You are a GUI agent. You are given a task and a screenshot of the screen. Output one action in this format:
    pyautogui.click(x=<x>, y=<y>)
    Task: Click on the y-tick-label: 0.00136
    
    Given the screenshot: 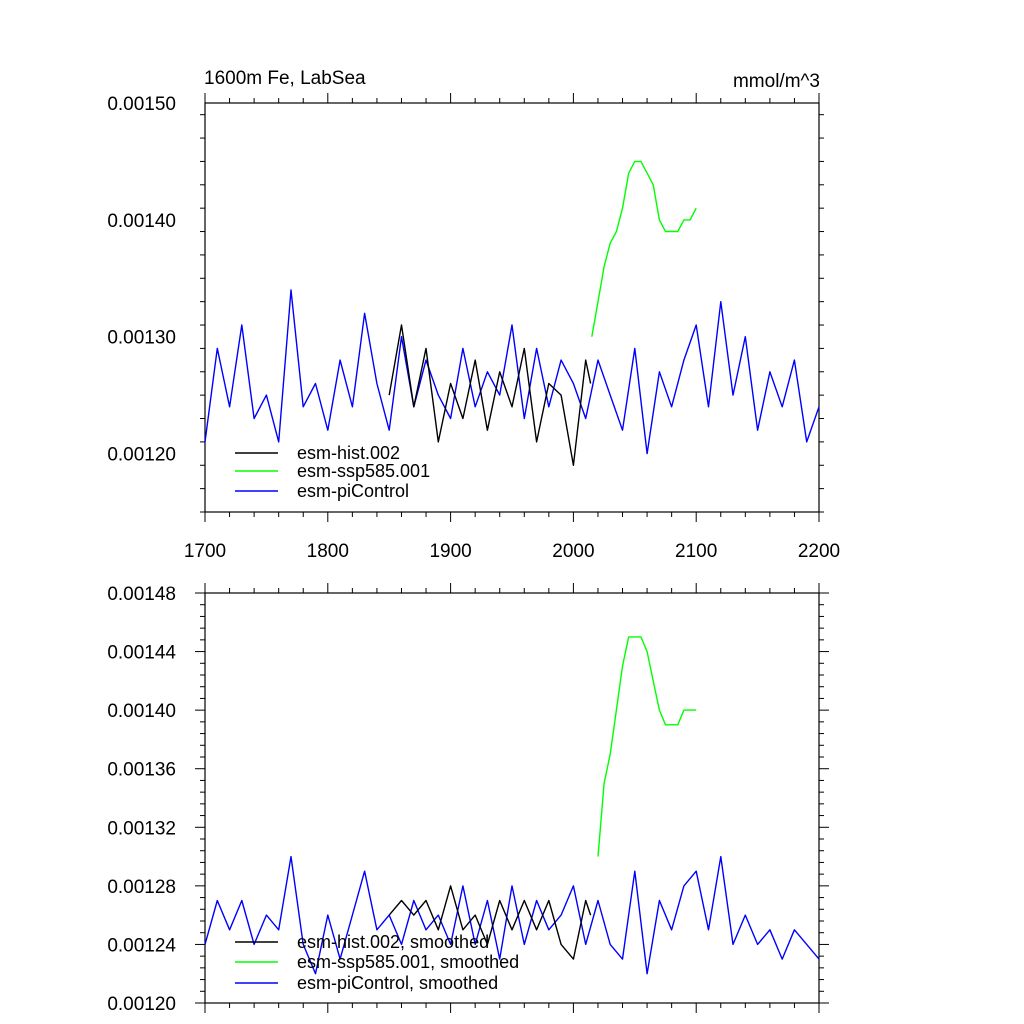 What is the action you would take?
    pyautogui.click(x=141, y=770)
    